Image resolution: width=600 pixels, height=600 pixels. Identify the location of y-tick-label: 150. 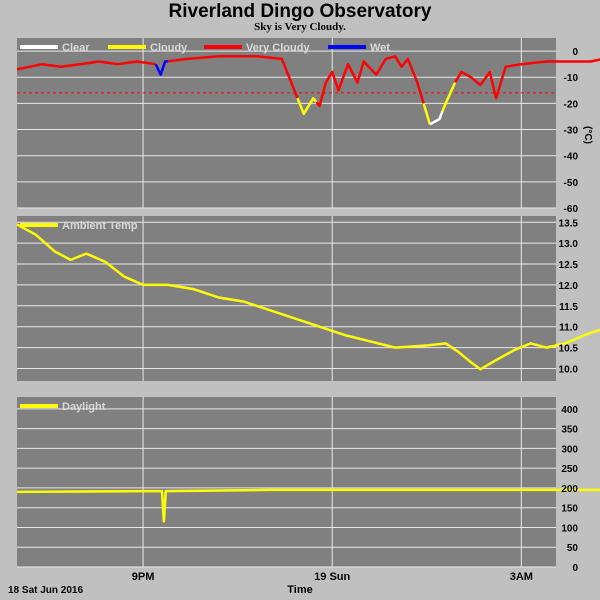
(569, 509).